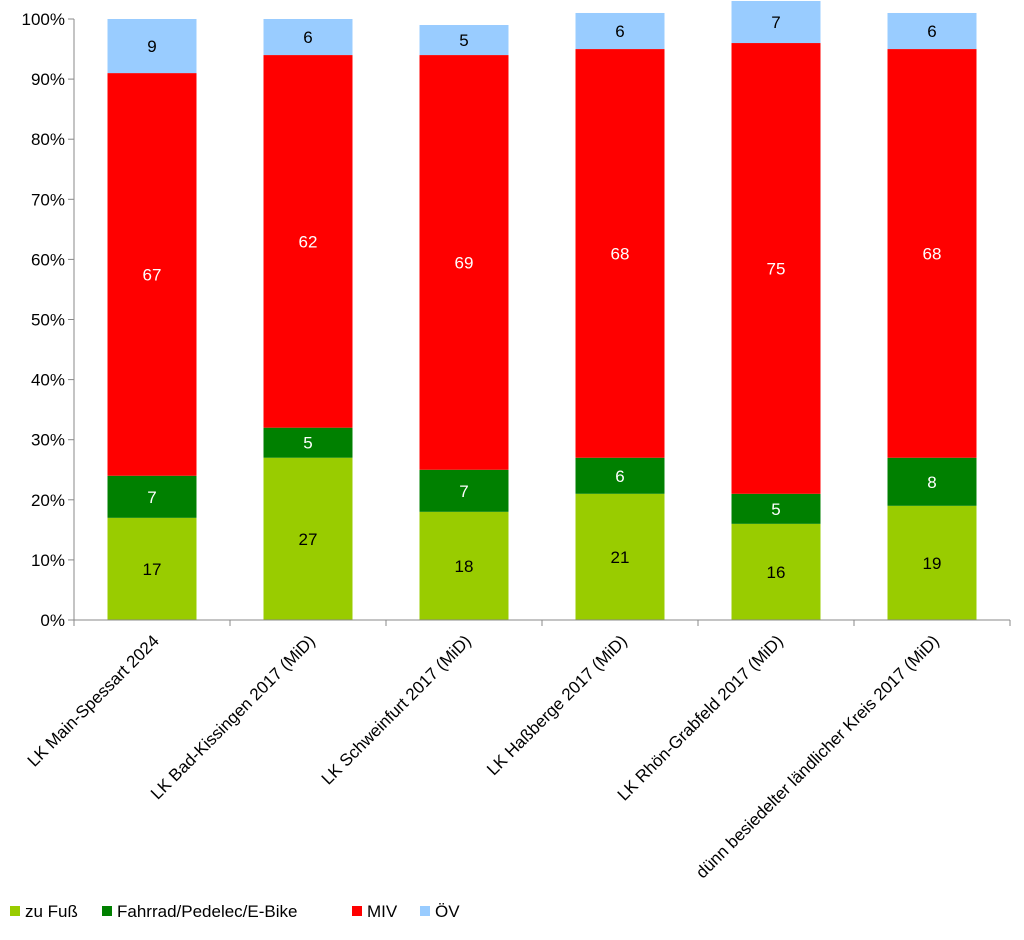 The height and width of the screenshot is (940, 1024). Describe the element at coordinates (52, 620) in the screenshot. I see `y-tick-label: 0%` at that location.